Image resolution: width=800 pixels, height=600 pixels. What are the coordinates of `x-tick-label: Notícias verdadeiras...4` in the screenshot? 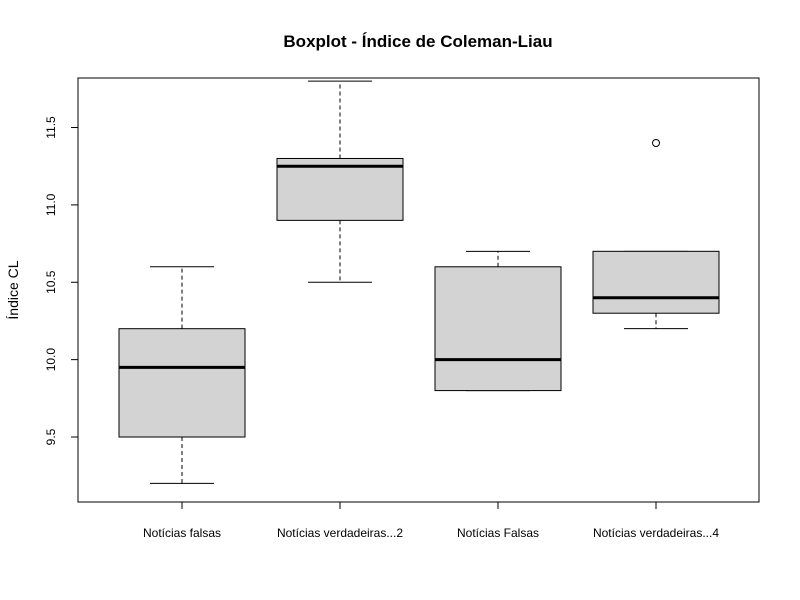 It's located at (656, 533).